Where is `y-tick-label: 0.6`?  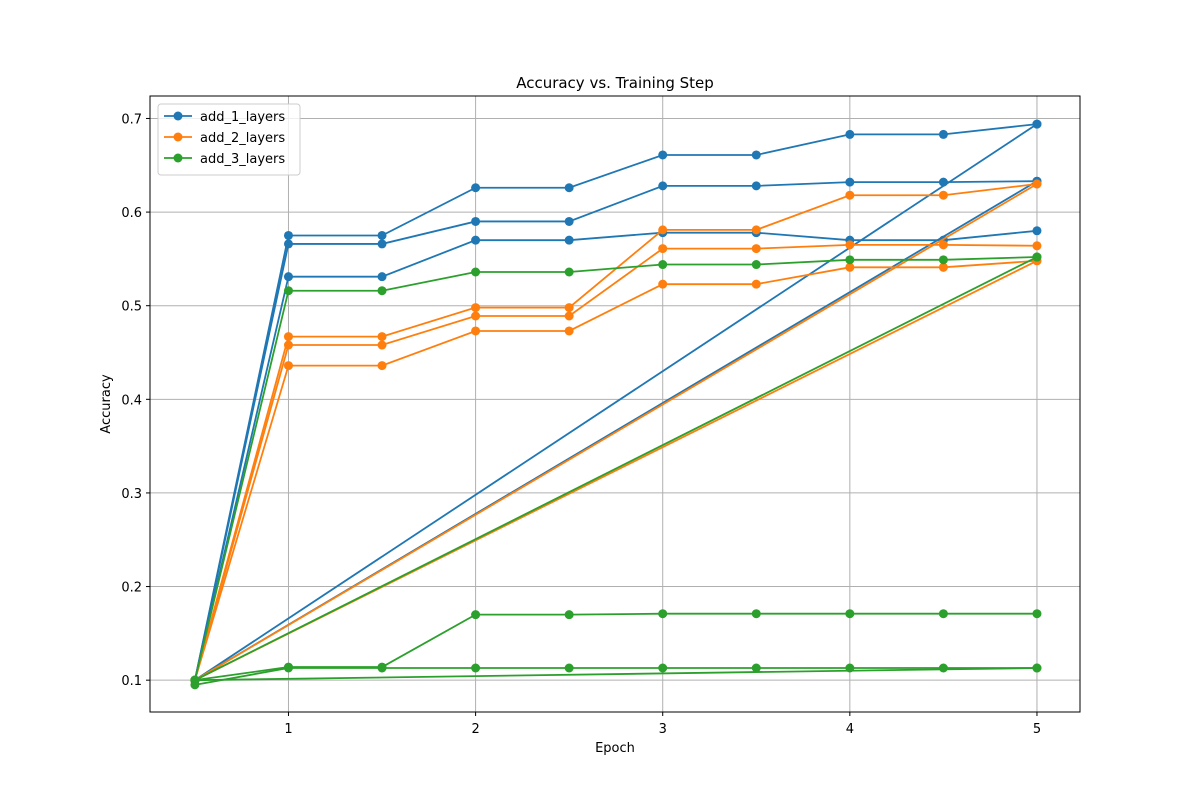
y-tick-label: 0.6 is located at coordinates (131, 213).